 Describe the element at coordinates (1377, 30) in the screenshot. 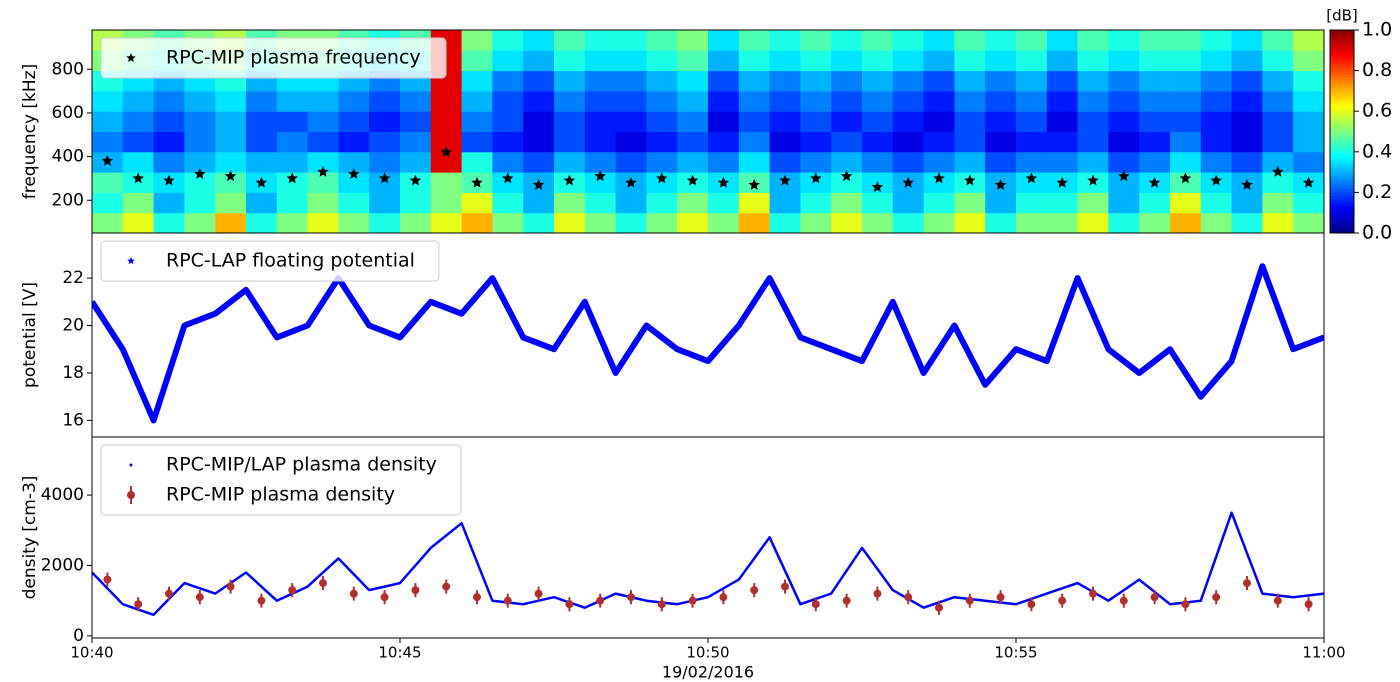

I see `colorbar-tick-label: 1.0` at that location.